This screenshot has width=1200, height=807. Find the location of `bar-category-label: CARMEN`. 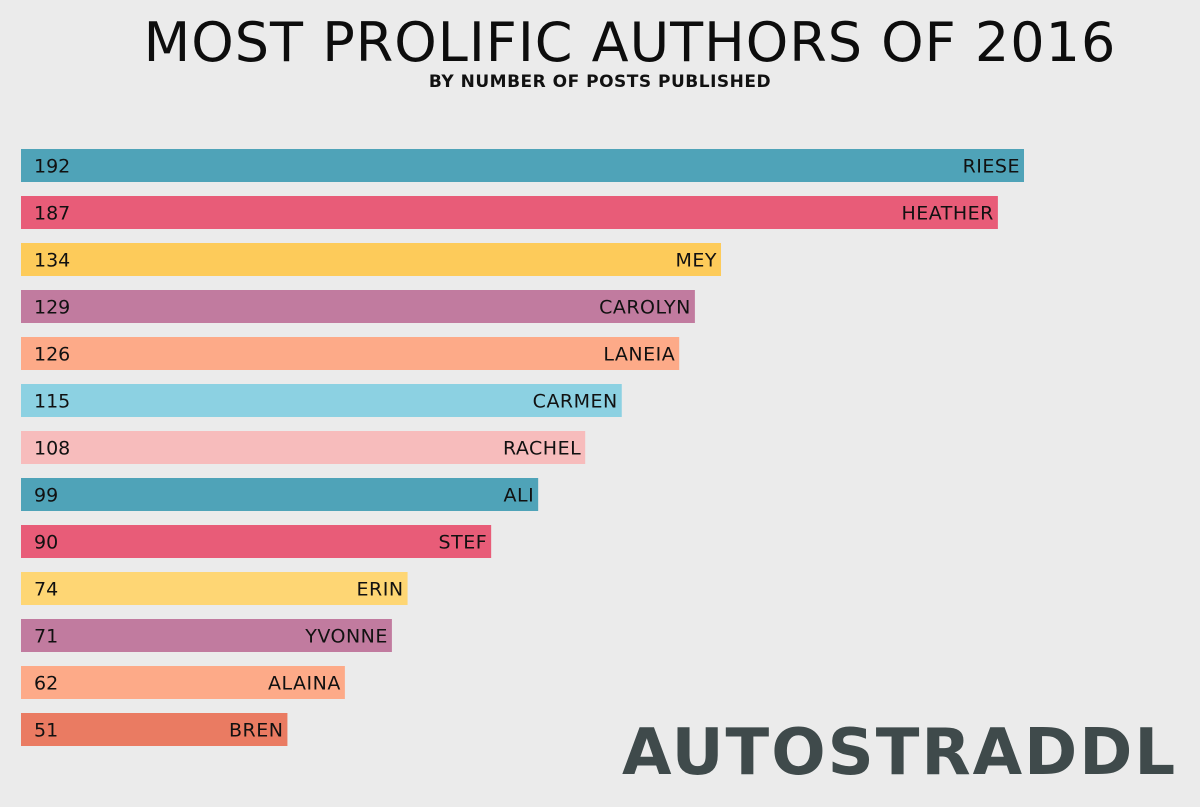

bar-category-label: CARMEN is located at coordinates (575, 402).